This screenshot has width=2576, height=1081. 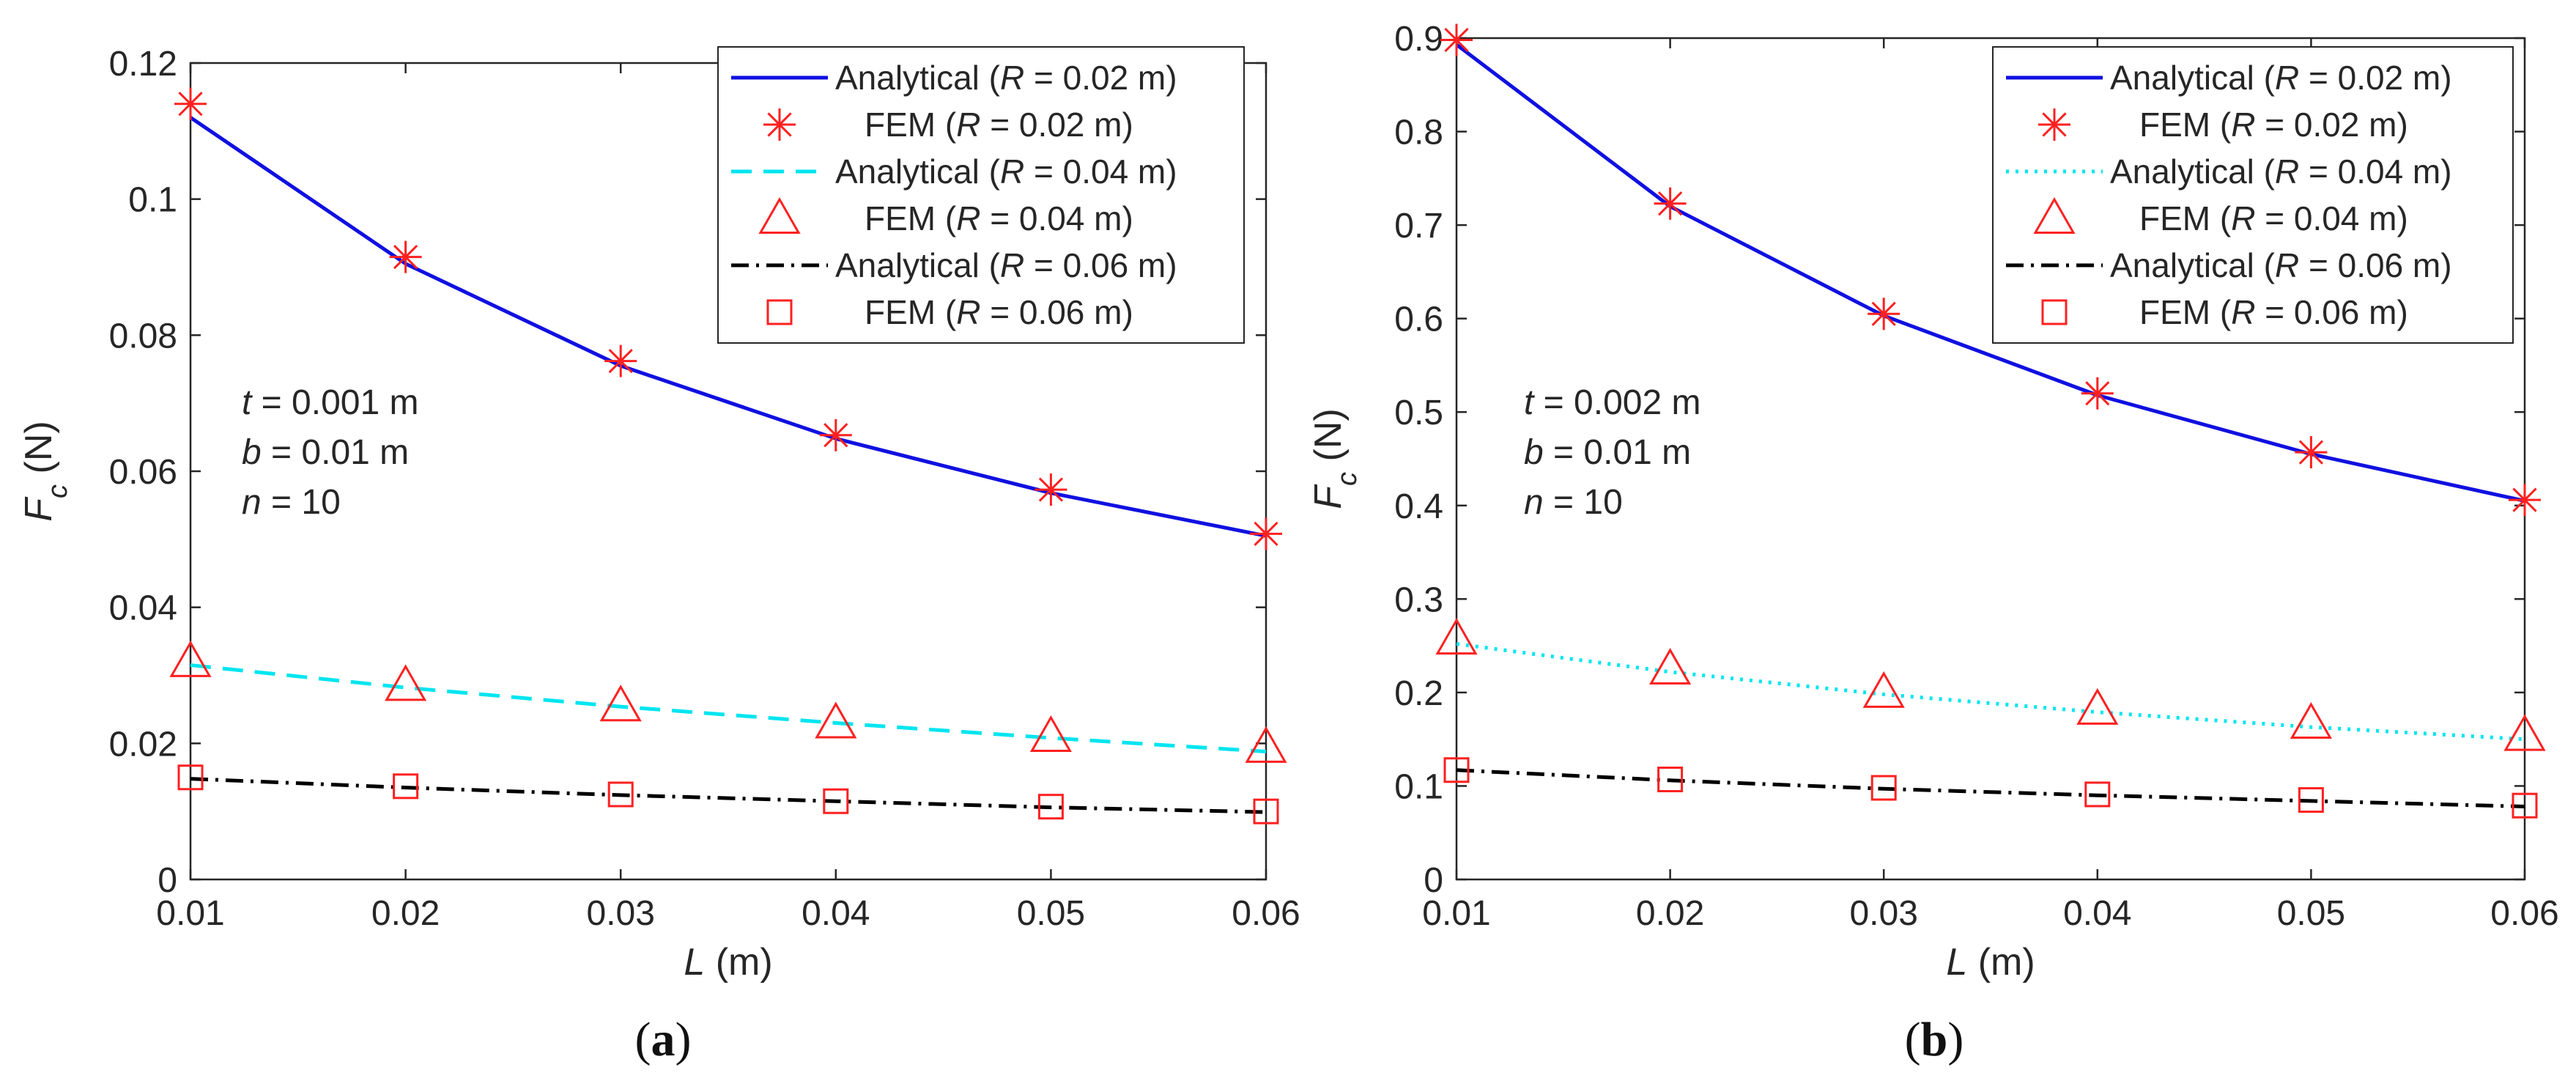 What do you see at coordinates (1612, 402) in the screenshot?
I see `parameter-annotation: t = 0.002 m` at bounding box center [1612, 402].